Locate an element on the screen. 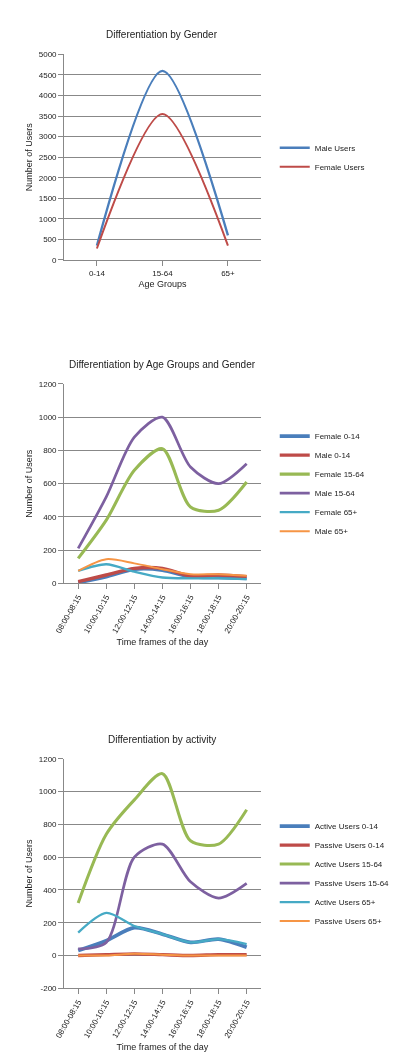 The image size is (400, 1055). y-tick-label: 3000 is located at coordinates (48, 137).